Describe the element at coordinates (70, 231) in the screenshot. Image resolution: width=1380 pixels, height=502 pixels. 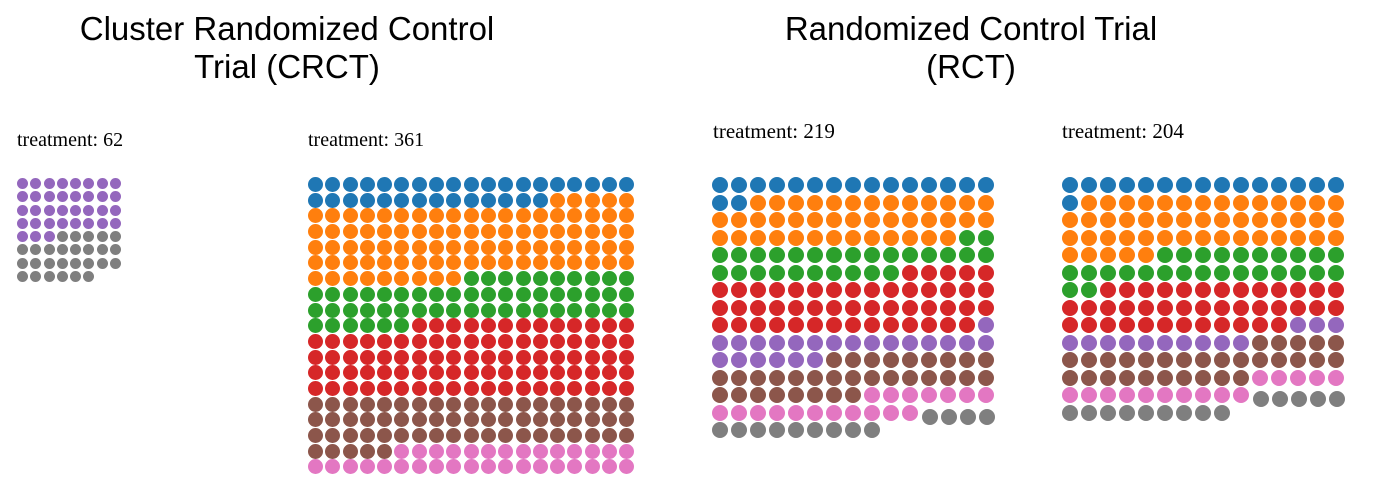
I see `dot-grid` at that location.